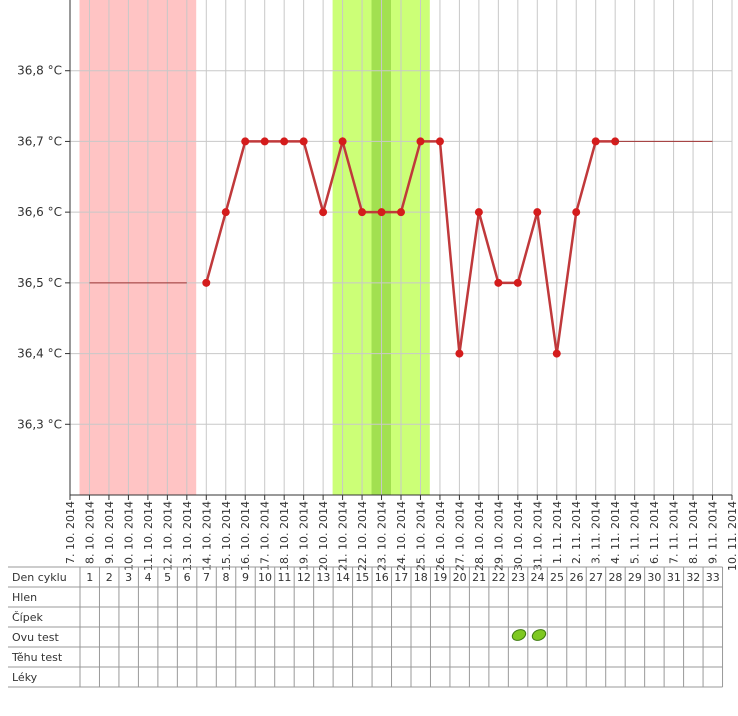  What do you see at coordinates (27, 617) in the screenshot?
I see `row-label: Čípek` at bounding box center [27, 617].